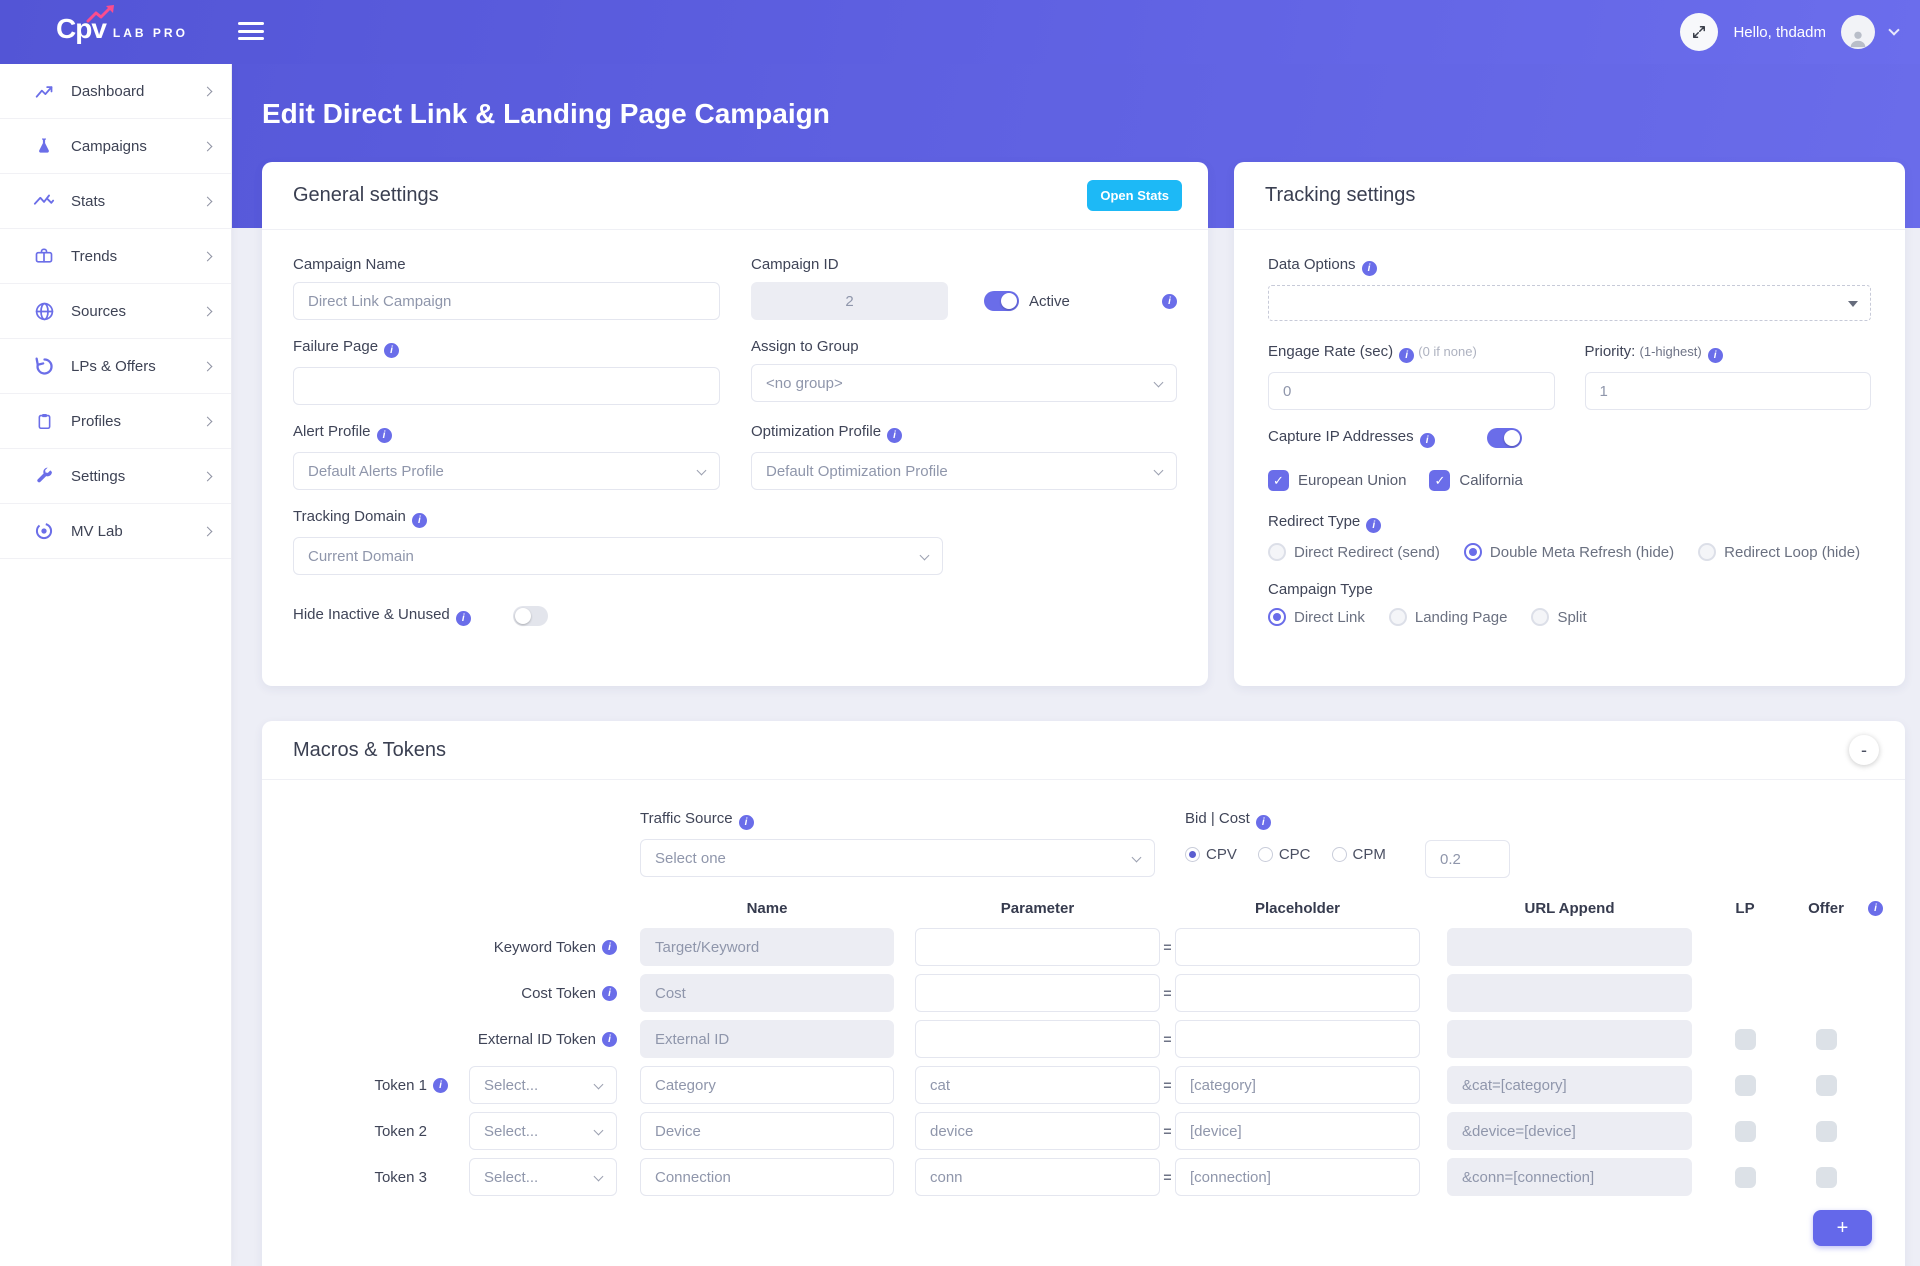  What do you see at coordinates (1411, 391) in the screenshot?
I see `engage-rate-input` at bounding box center [1411, 391].